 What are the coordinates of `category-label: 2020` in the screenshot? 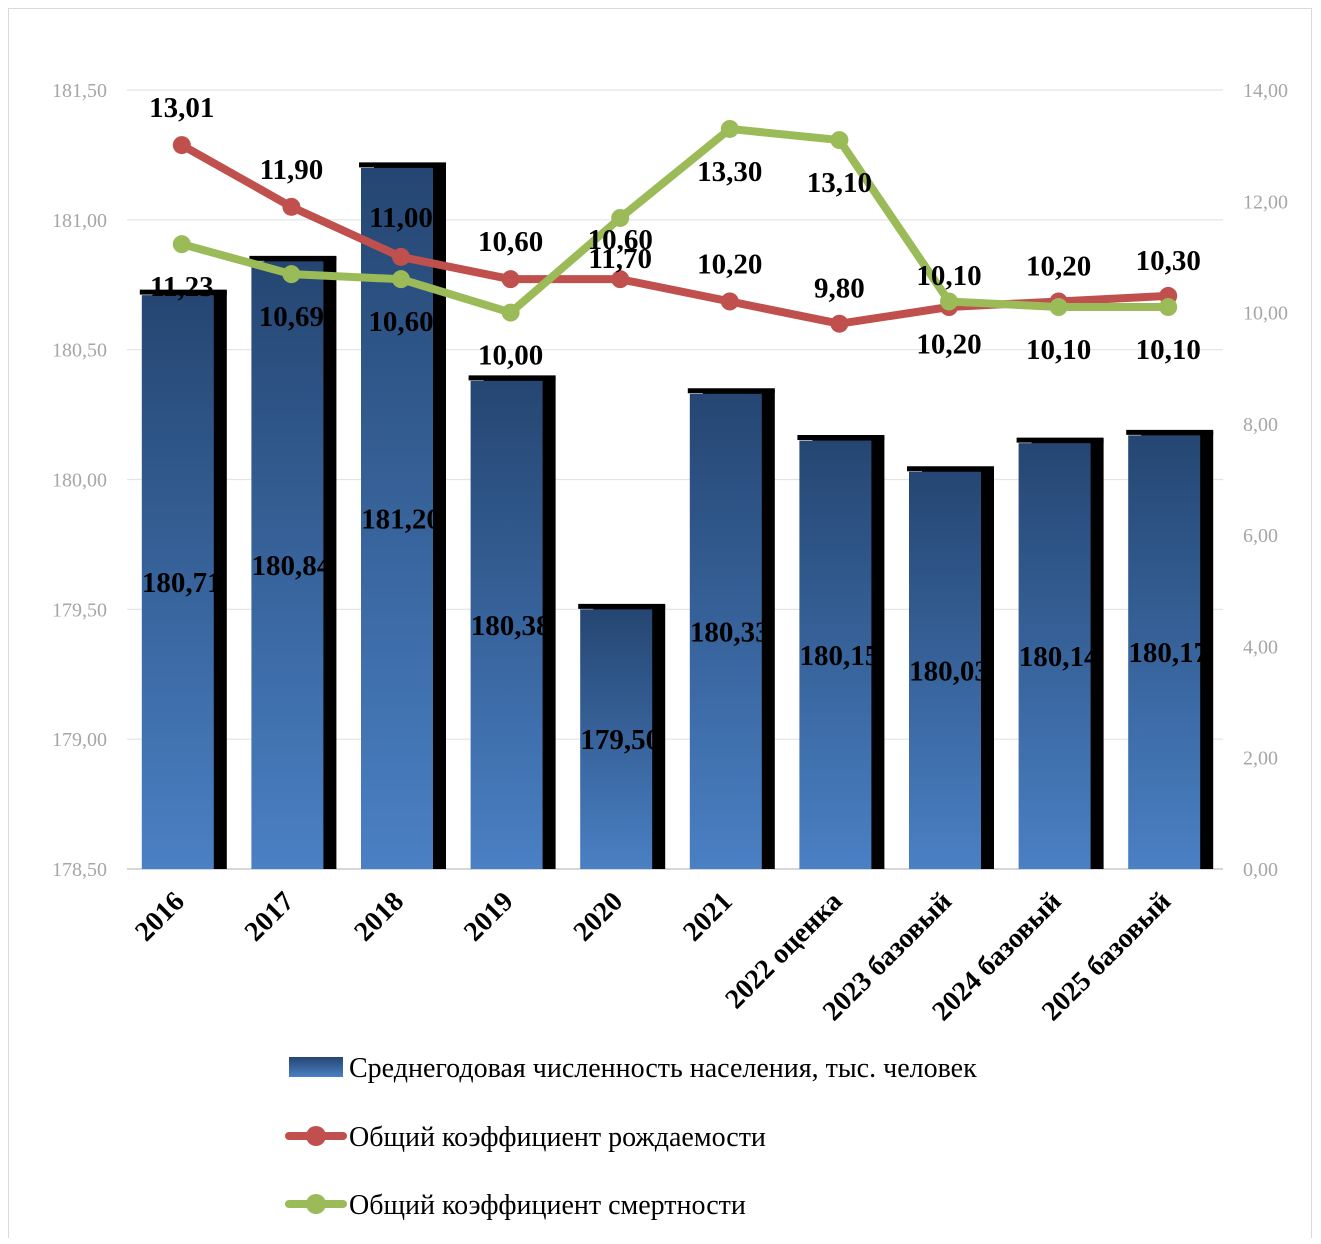 It's located at (599, 917).